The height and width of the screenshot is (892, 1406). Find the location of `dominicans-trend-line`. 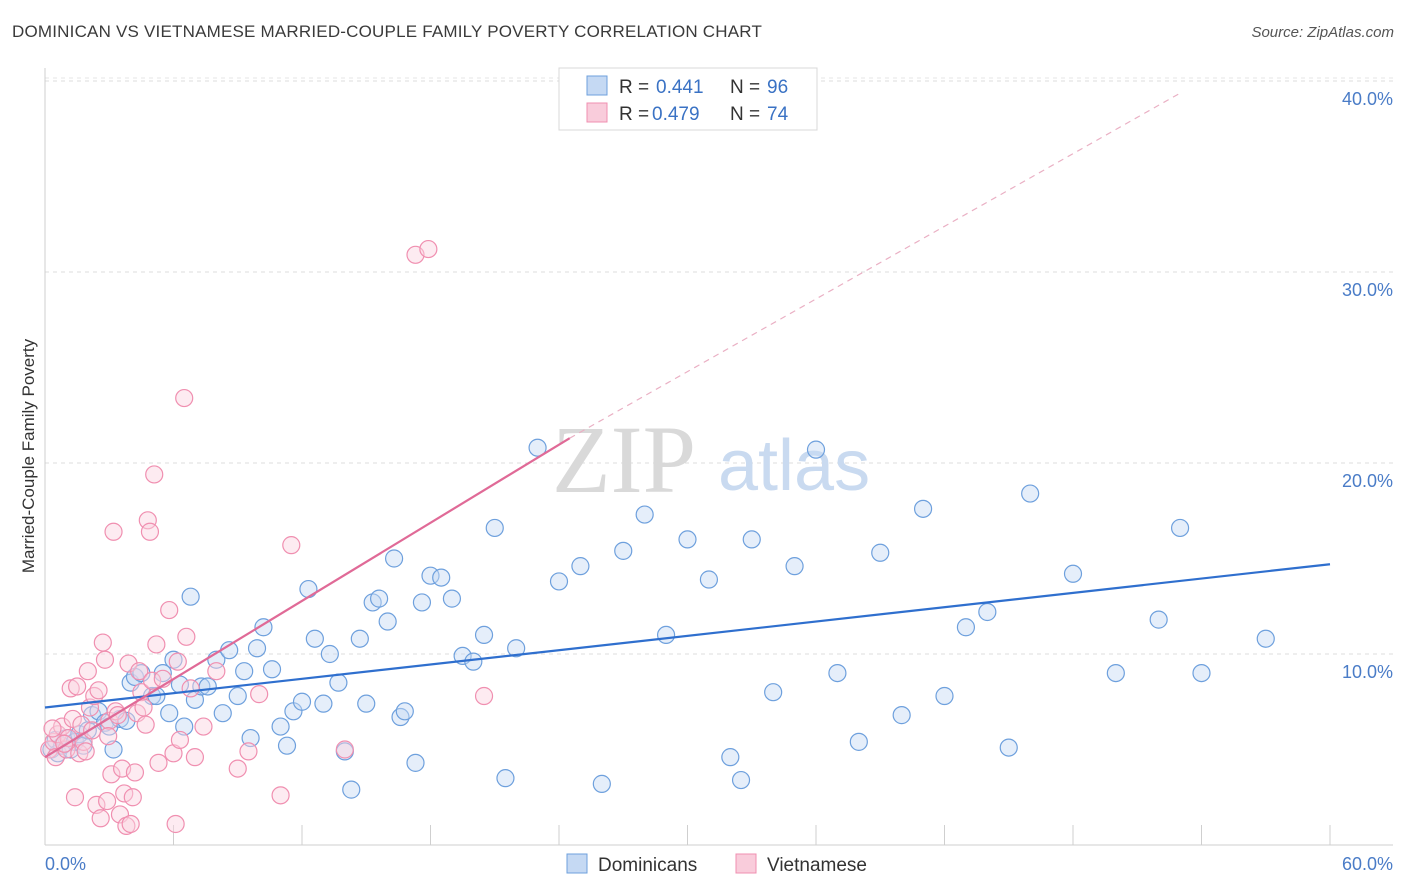

dominicans-trend-line is located at coordinates (687, 636).